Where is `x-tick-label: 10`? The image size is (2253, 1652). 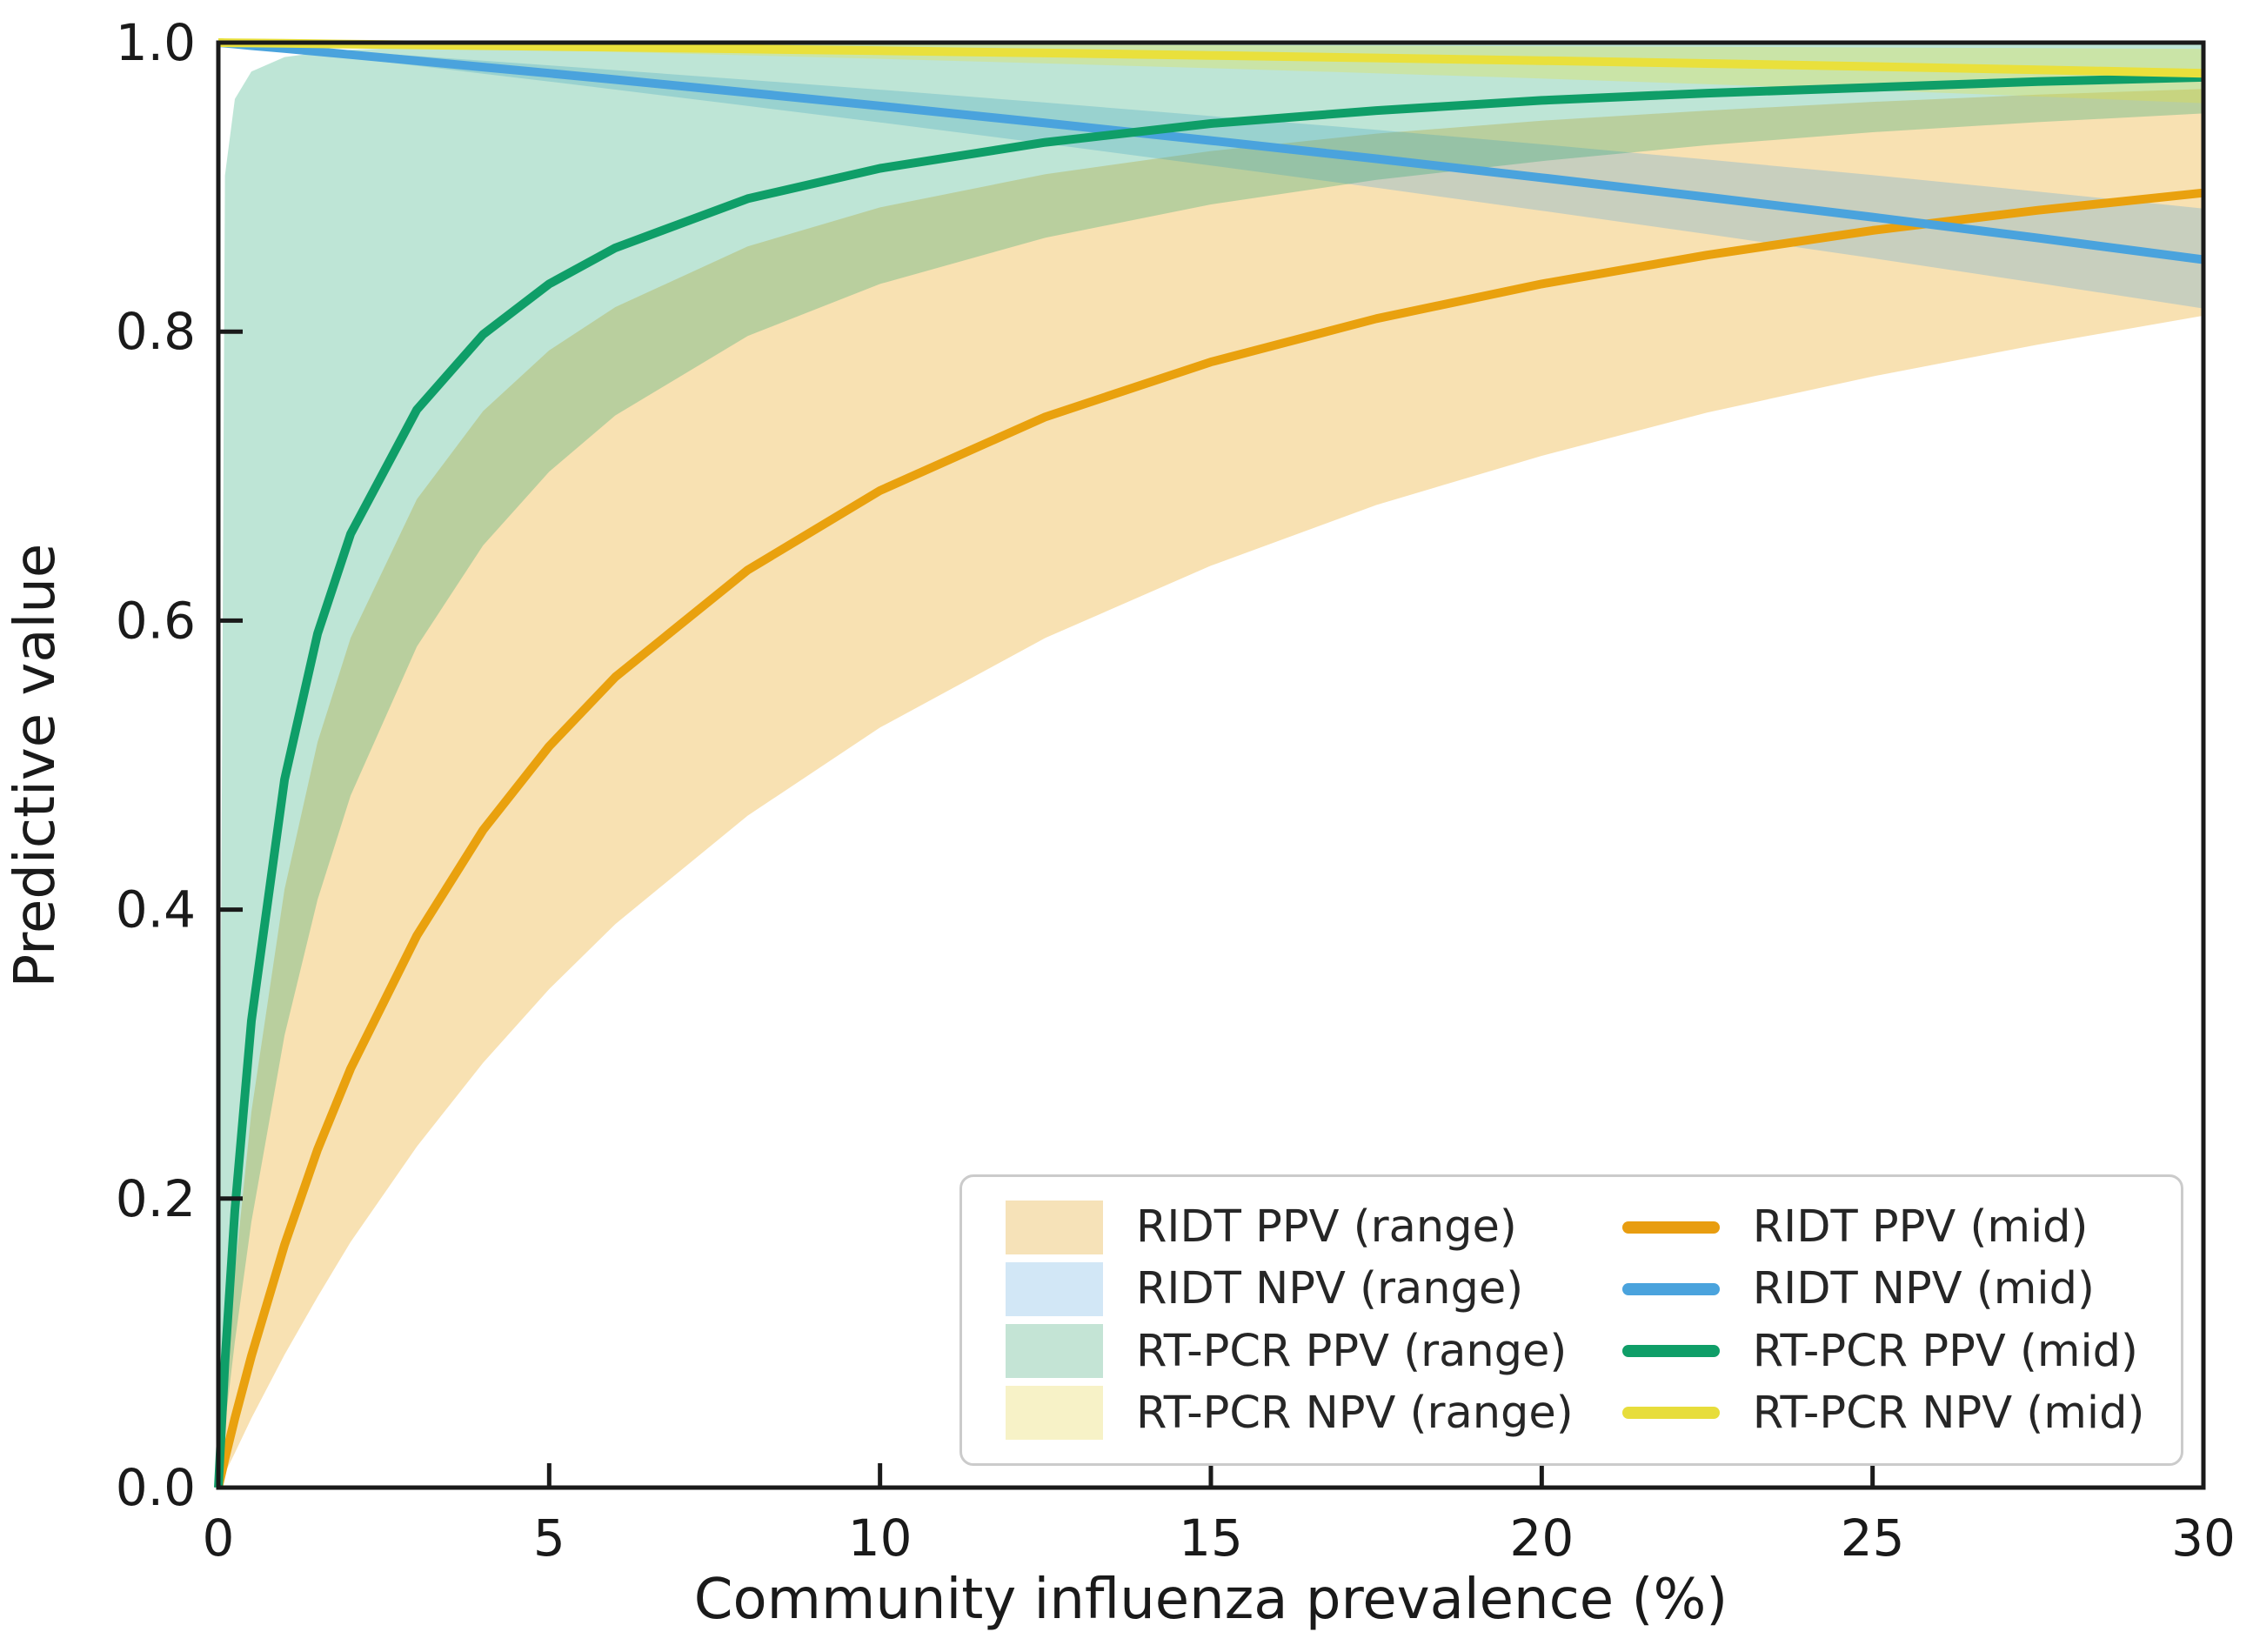
x-tick-label: 10 is located at coordinates (880, 1538).